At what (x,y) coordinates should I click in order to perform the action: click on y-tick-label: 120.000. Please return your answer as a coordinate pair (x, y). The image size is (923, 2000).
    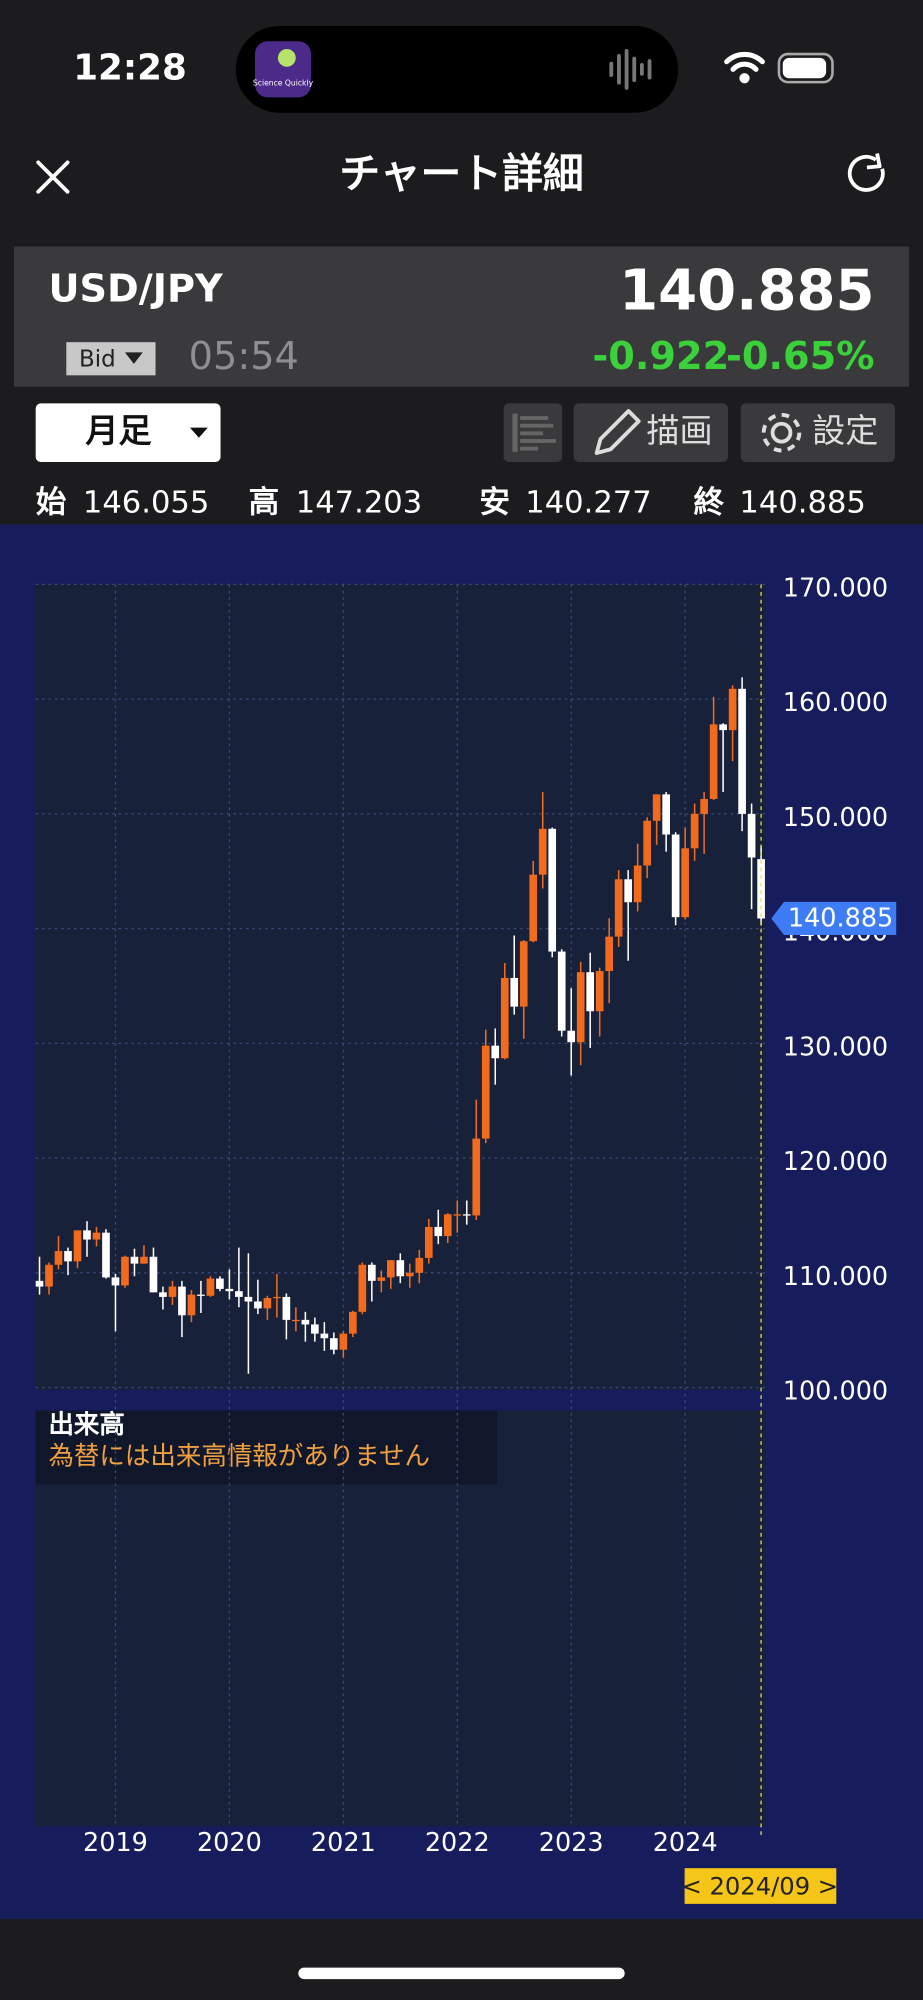
    Looking at the image, I should click on (835, 1162).